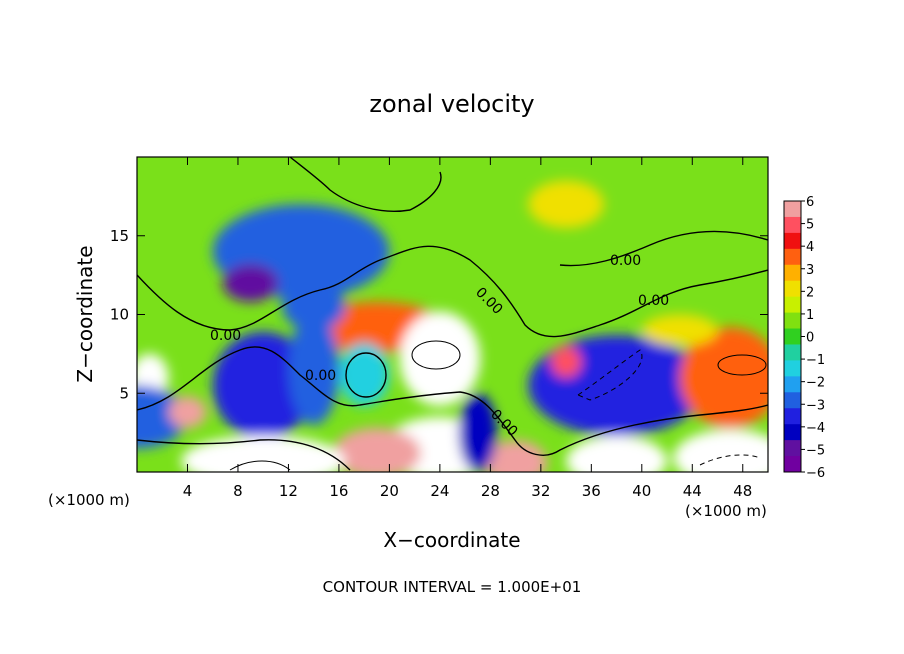 The image size is (904, 654). What do you see at coordinates (451, 104) in the screenshot?
I see `chart-title: zonal velocity` at bounding box center [451, 104].